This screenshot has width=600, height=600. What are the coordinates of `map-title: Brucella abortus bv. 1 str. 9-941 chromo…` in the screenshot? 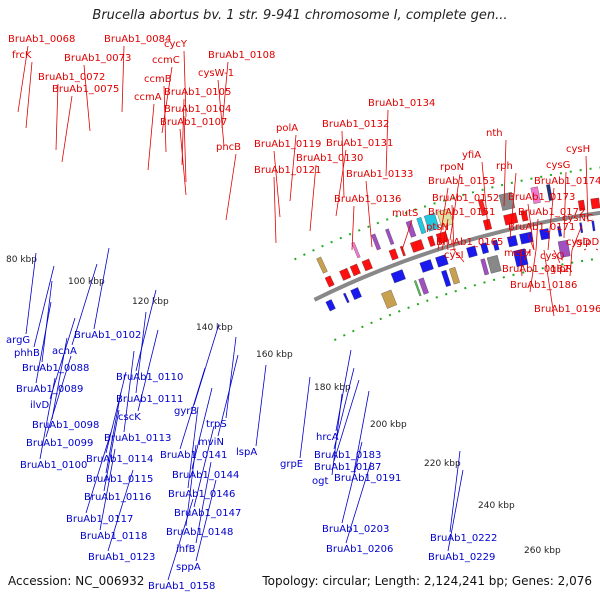 It's located at (300, 15).